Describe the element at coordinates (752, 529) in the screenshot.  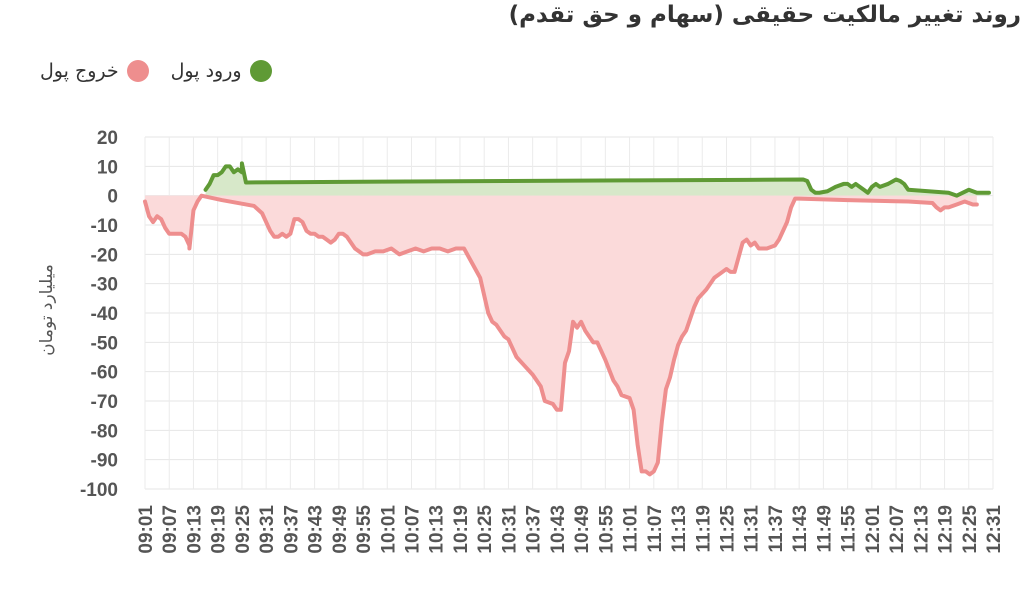
I see `x-tick-label: 11:31` at that location.